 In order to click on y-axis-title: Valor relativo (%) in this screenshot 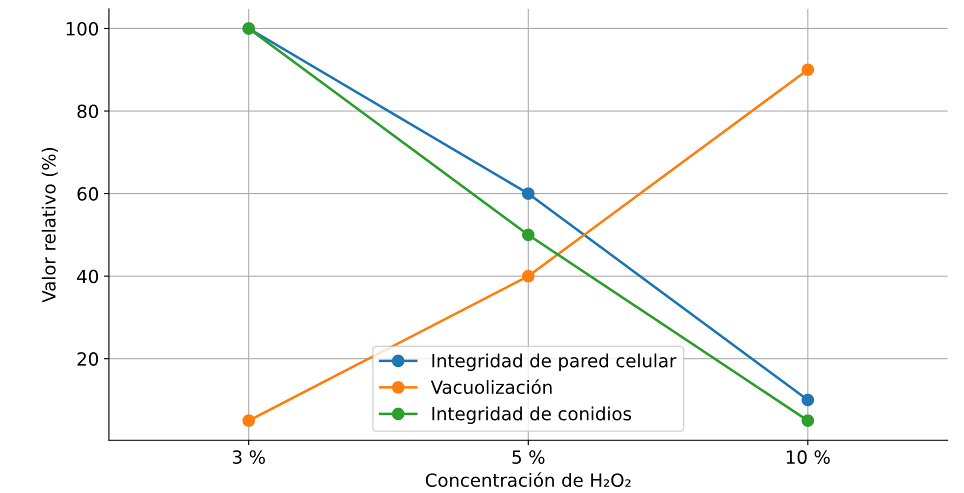, I will do `click(50, 225)`.